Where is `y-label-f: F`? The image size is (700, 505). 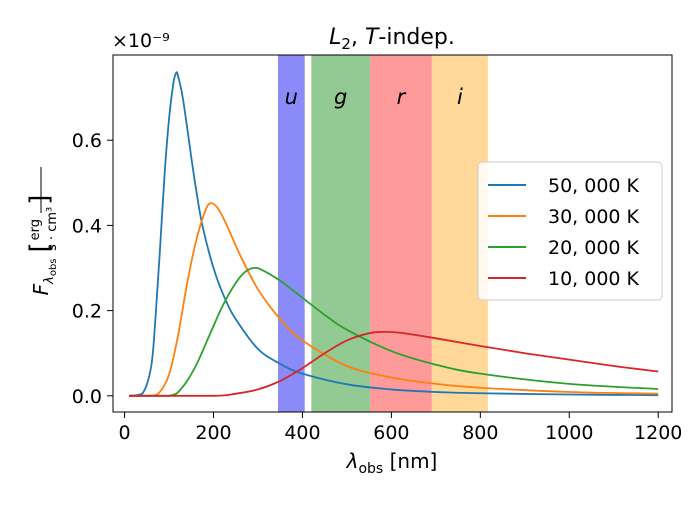 y-label-f: F is located at coordinates (41, 289).